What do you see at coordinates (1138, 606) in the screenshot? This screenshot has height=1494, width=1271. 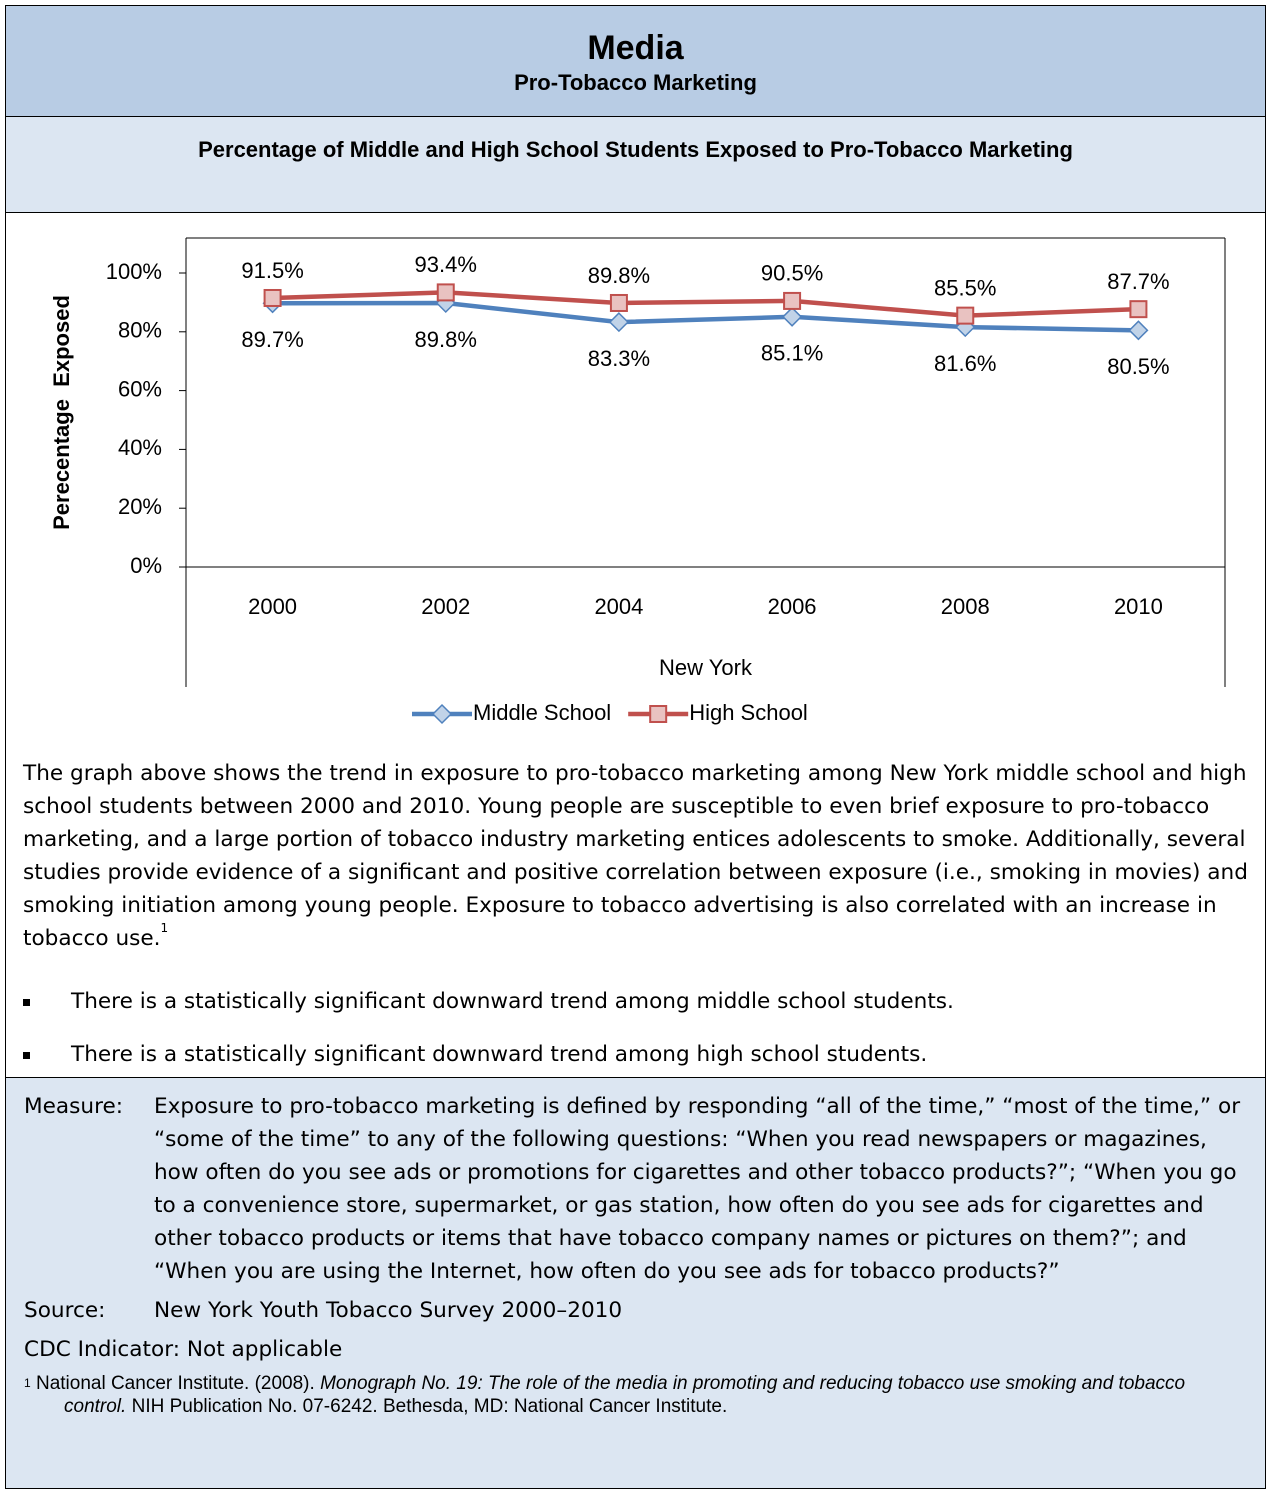 I see `x-tick-label: 2010` at bounding box center [1138, 606].